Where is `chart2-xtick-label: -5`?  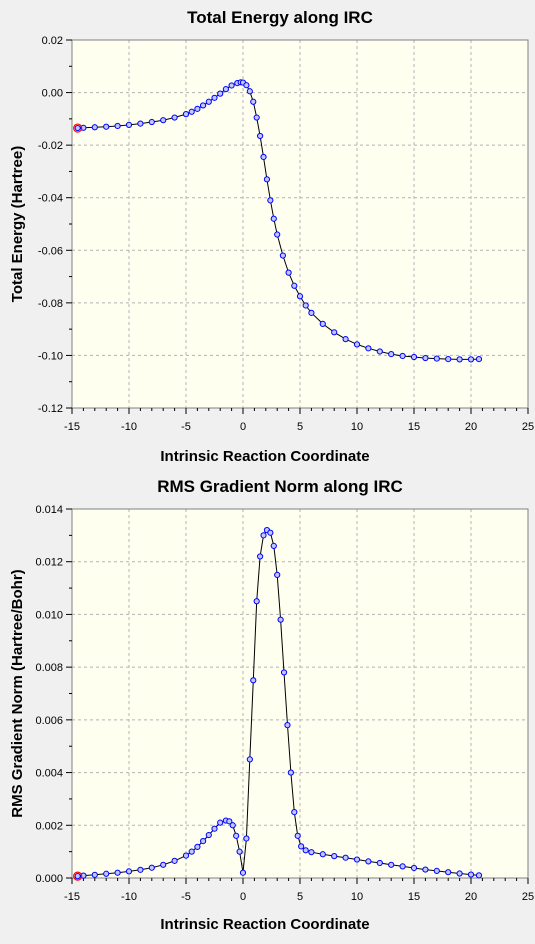
chart2-xtick-label: -5 is located at coordinates (186, 897).